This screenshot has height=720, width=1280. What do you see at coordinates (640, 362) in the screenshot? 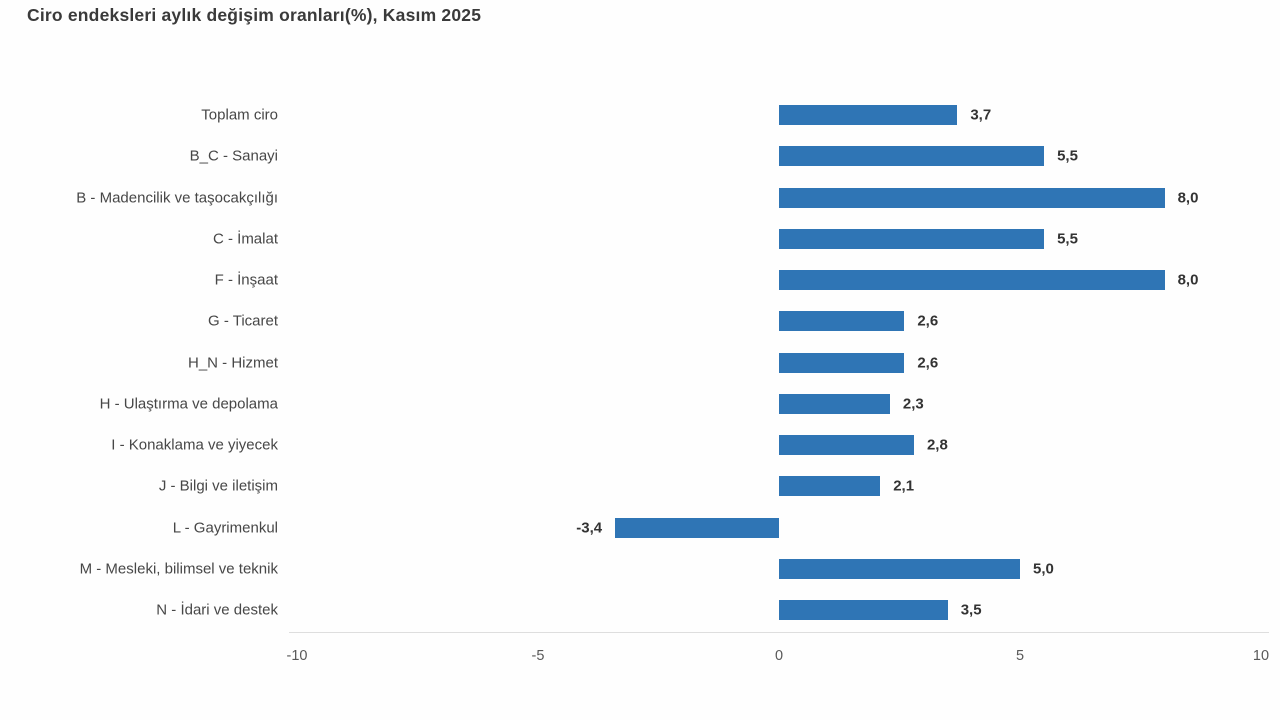
I see `chart-row: H_N - Hizmet 2,6` at bounding box center [640, 362].